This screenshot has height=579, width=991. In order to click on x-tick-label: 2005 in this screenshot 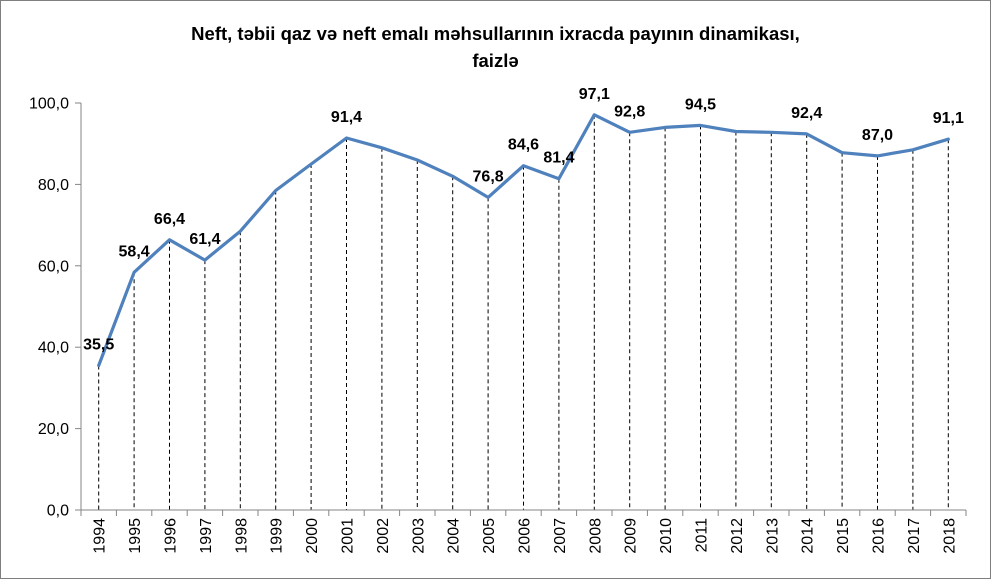, I will do `click(489, 536)`.